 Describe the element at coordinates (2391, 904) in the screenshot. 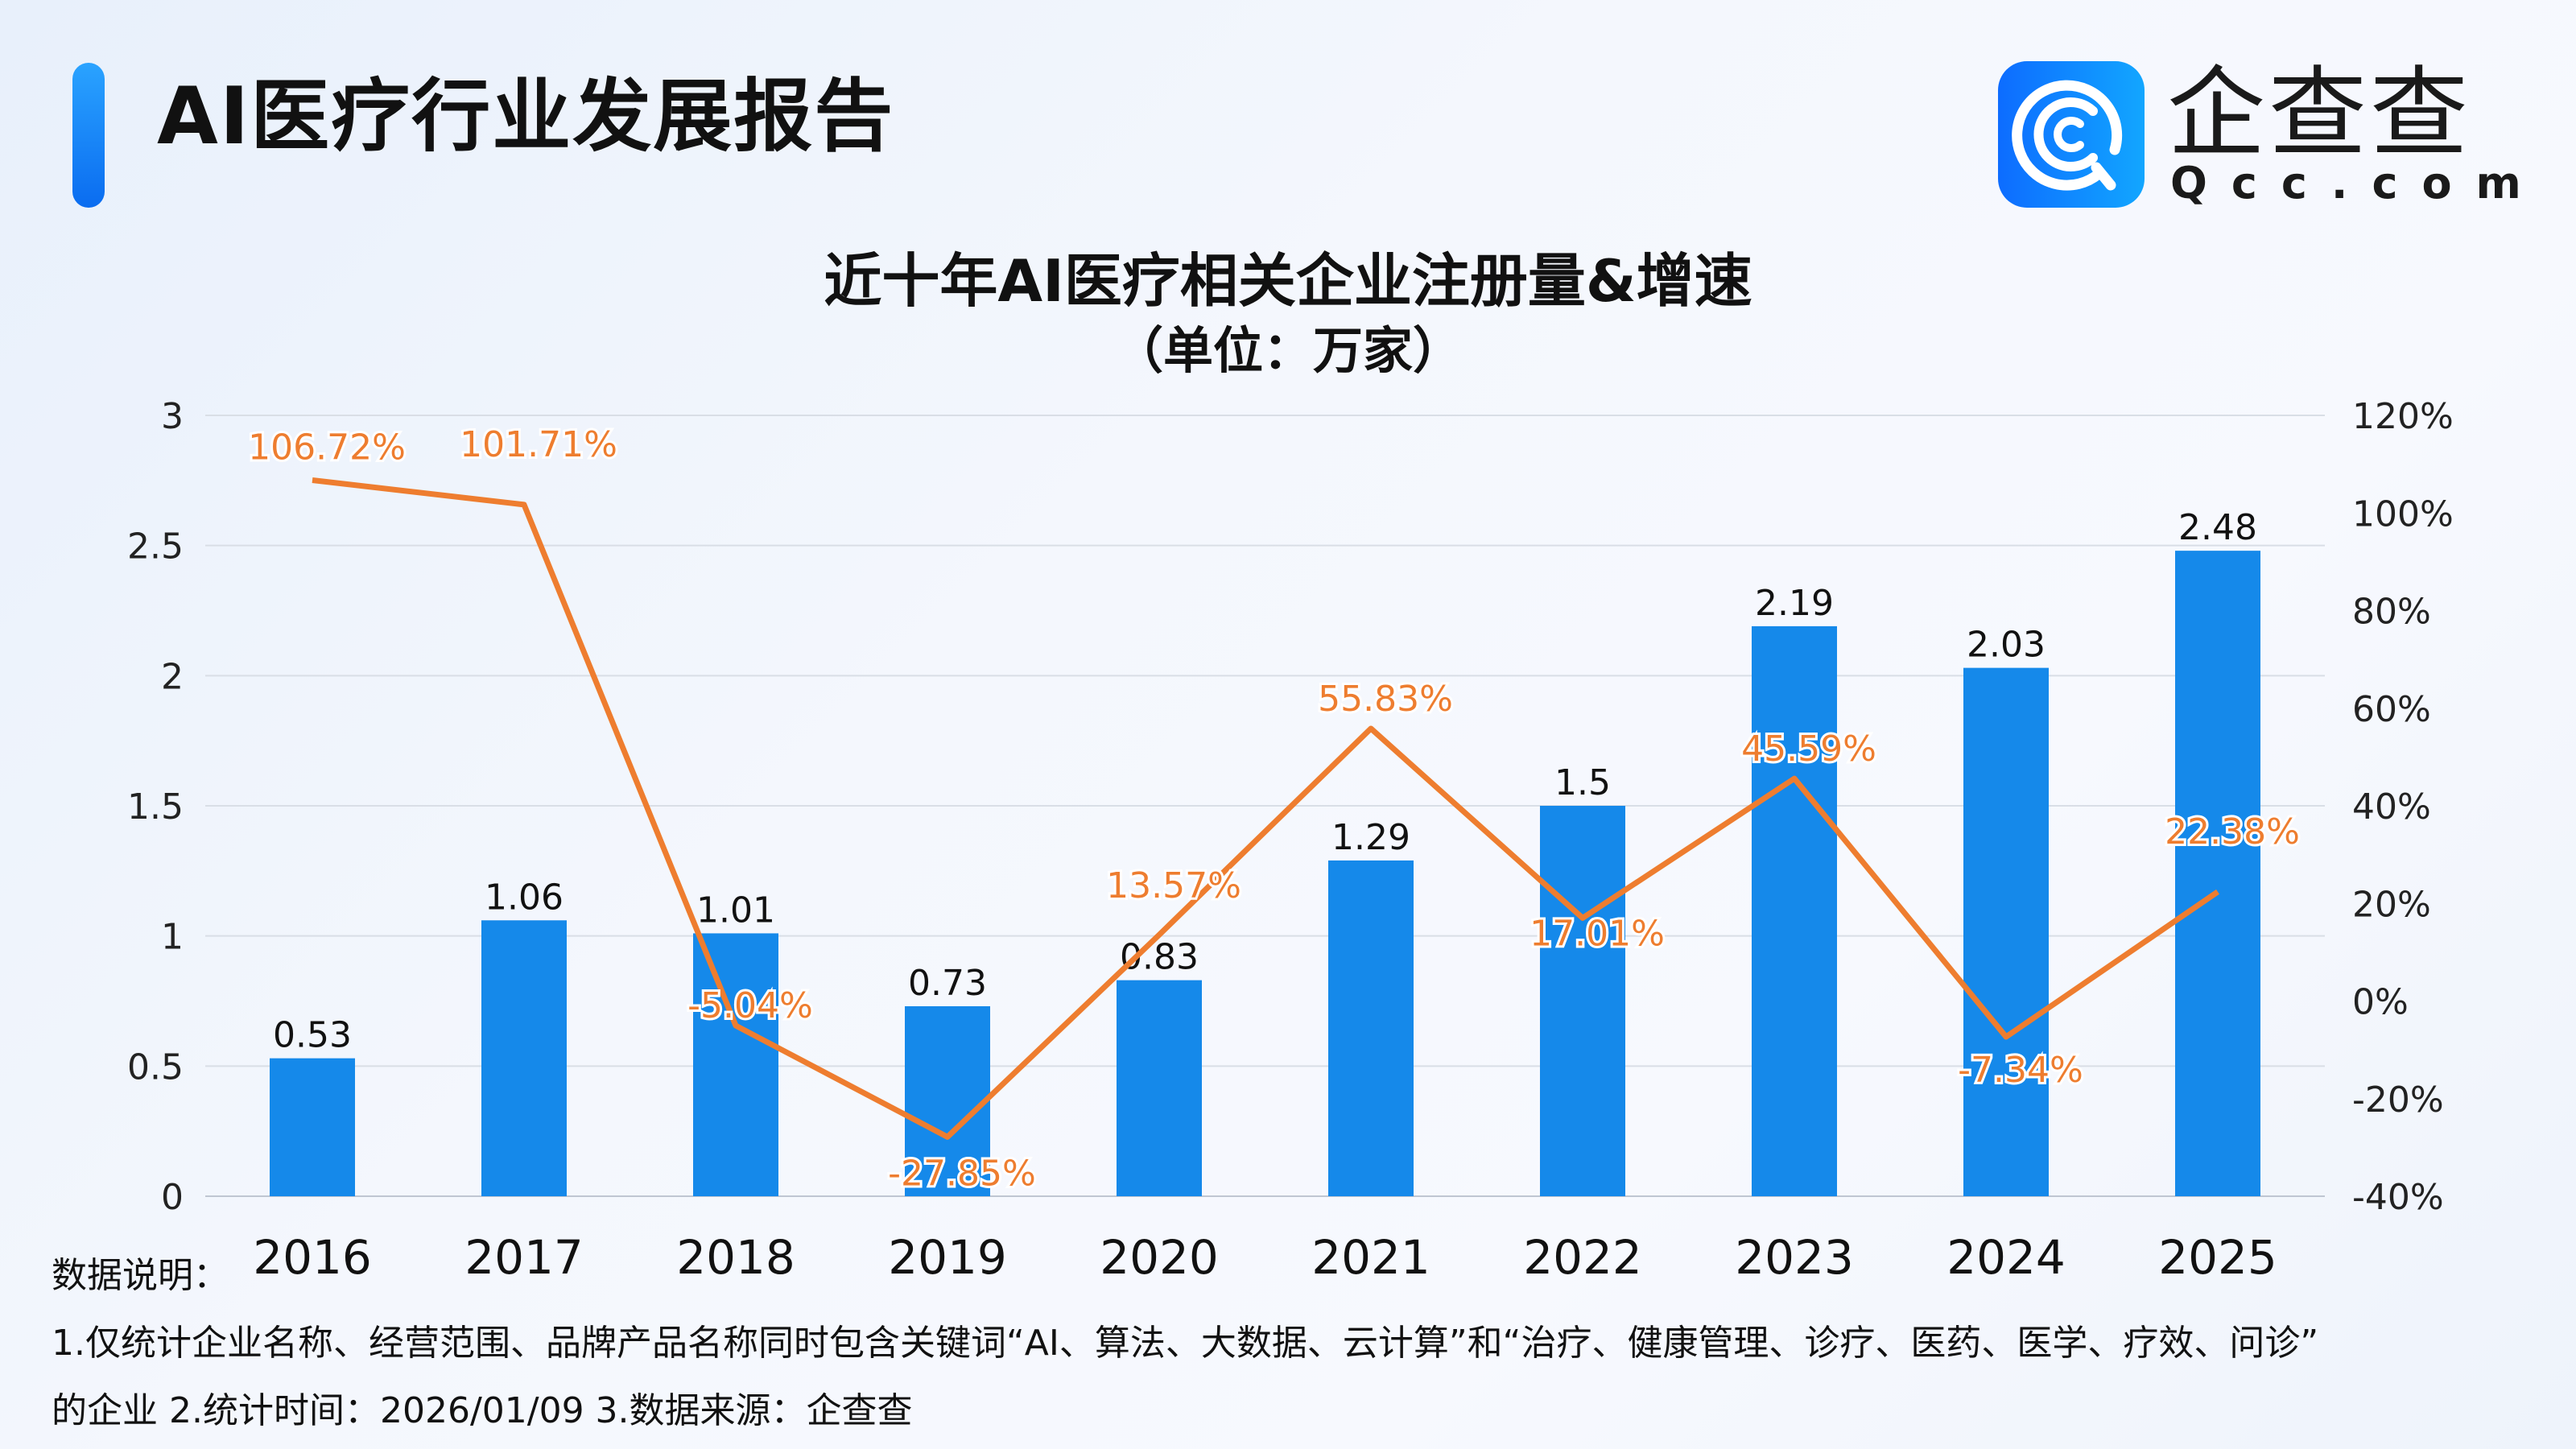

I see `right-tick-label: 20%` at that location.